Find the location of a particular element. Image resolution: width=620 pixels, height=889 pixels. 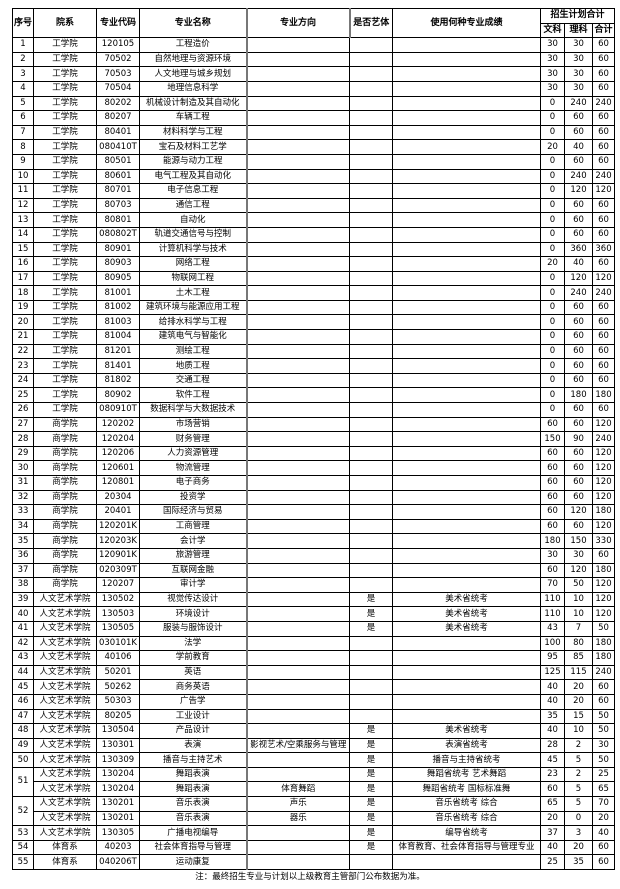

cell-name: 音乐表演 is located at coordinates (193, 804).